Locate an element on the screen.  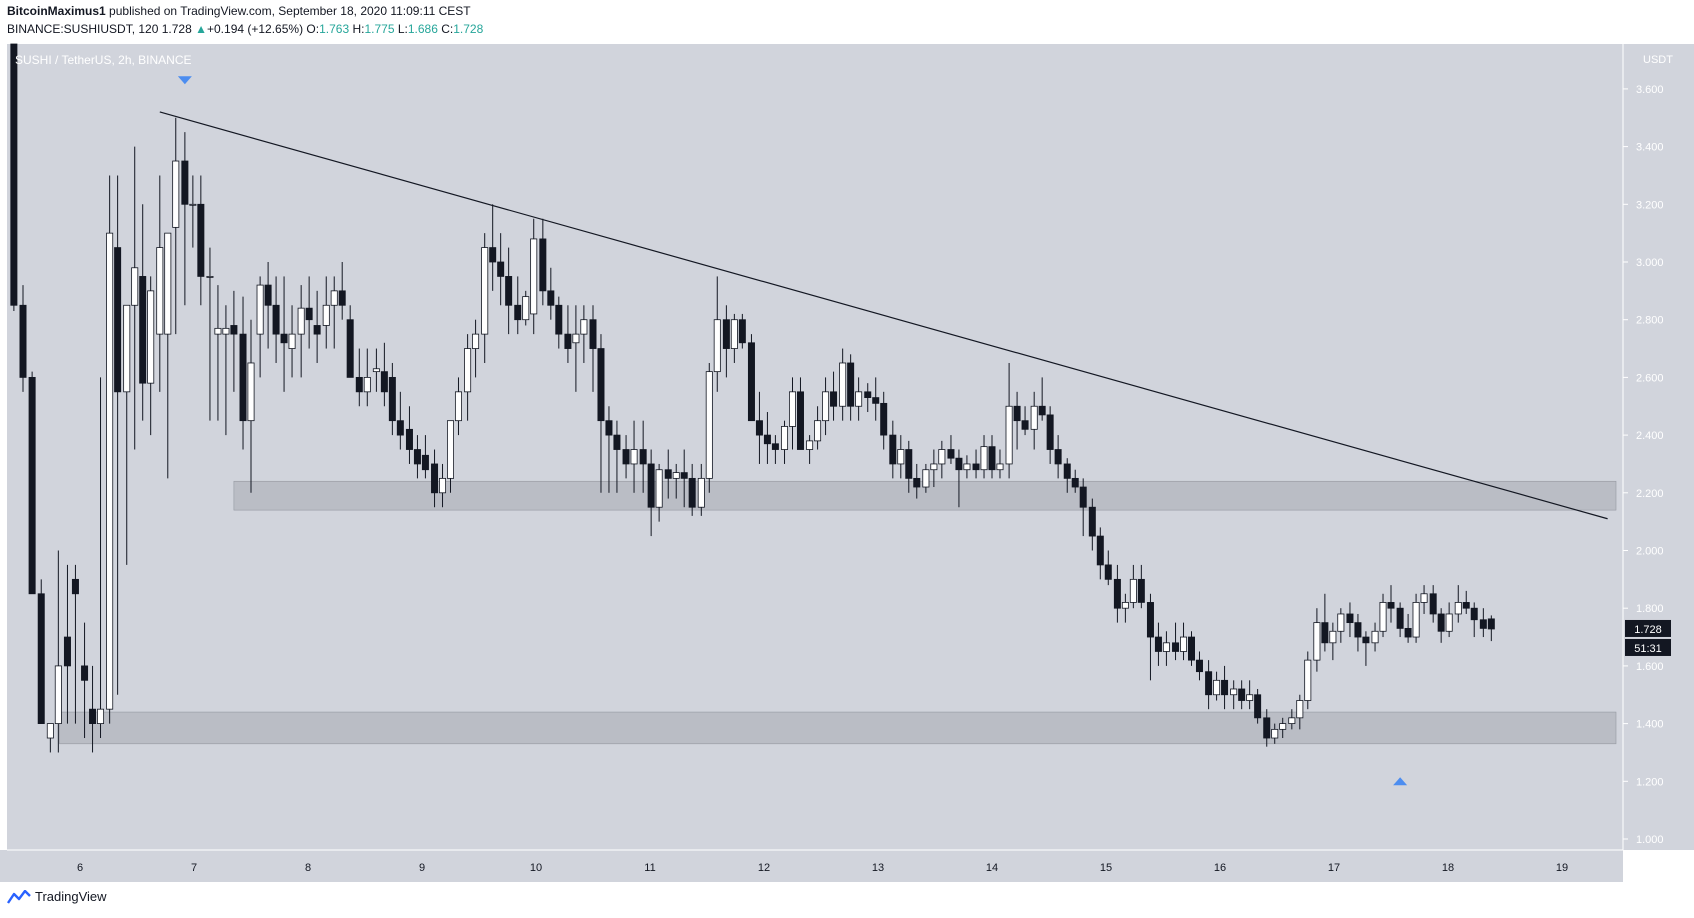
time-axis is located at coordinates (811, 866).